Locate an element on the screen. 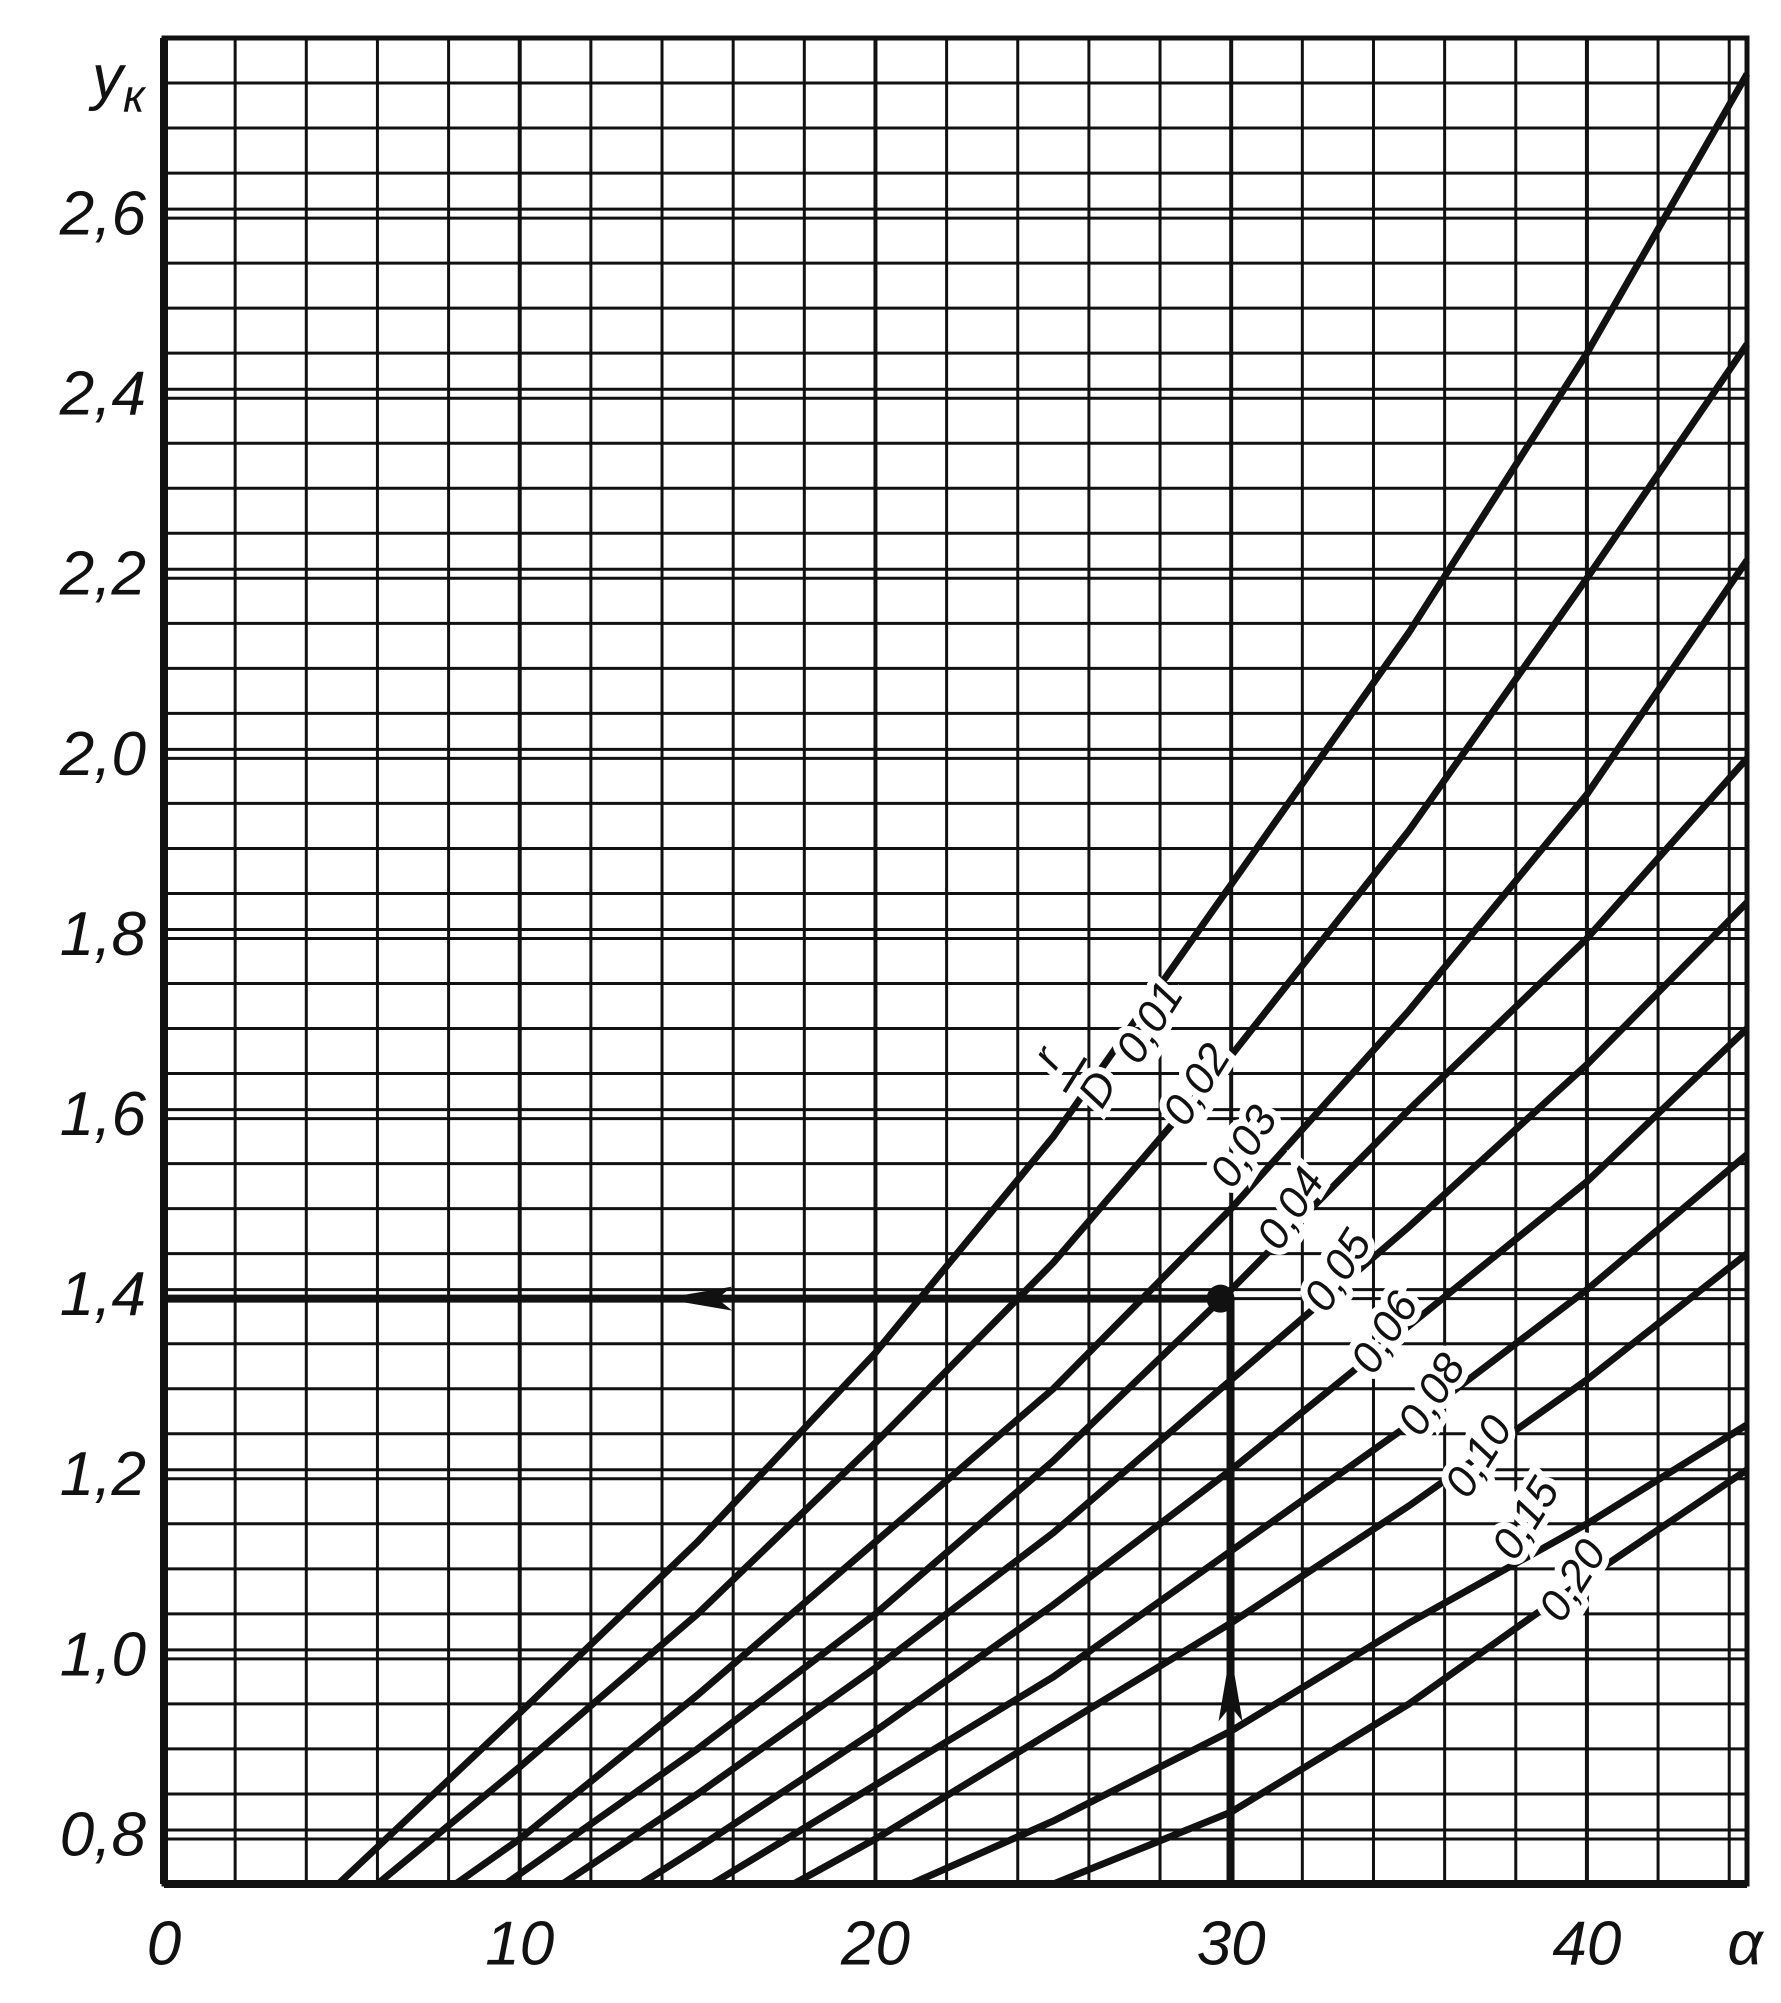  y-tick-label: 2,4 is located at coordinates (102, 394).